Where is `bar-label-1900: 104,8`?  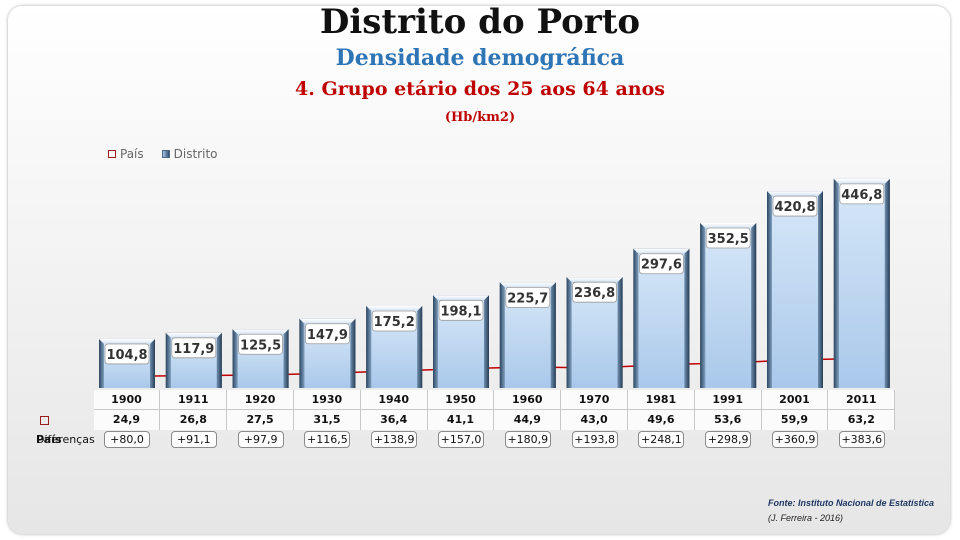 bar-label-1900: 104,8 is located at coordinates (126, 355).